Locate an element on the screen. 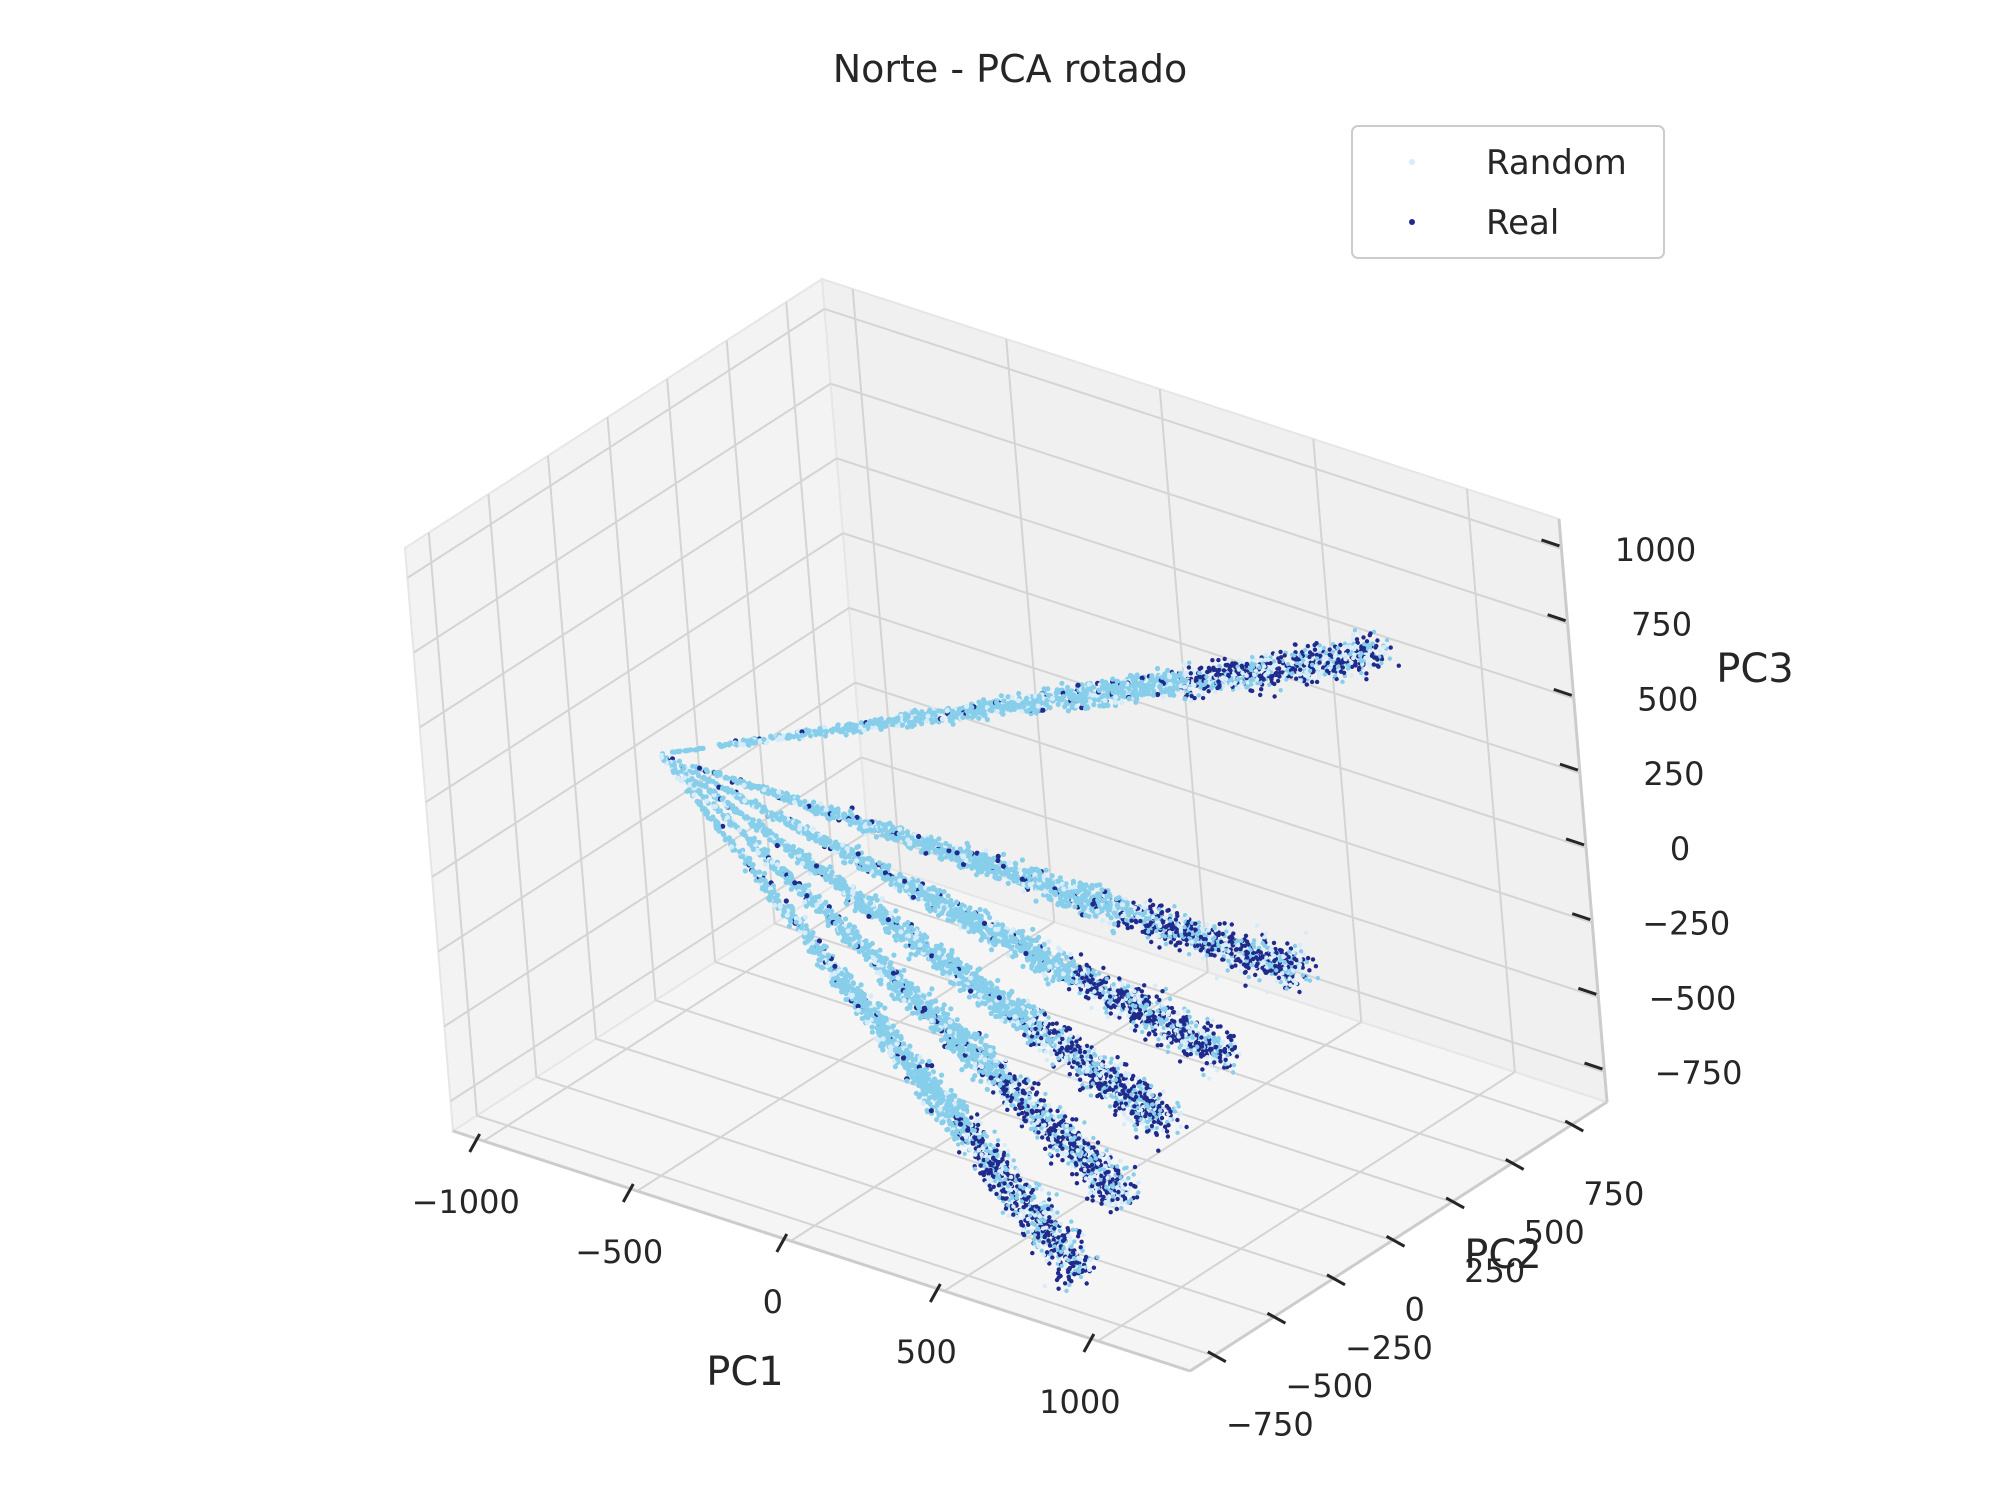 This screenshot has width=2000, height=1500. grid-line-y-left is located at coordinates (512, 786).